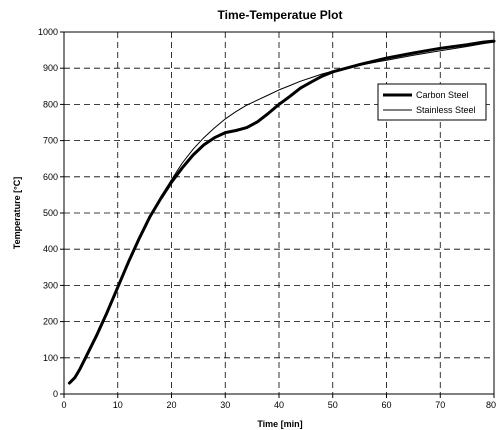 The height and width of the screenshot is (430, 496). What do you see at coordinates (50, 213) in the screenshot?
I see `y-tick-label: 500` at bounding box center [50, 213].